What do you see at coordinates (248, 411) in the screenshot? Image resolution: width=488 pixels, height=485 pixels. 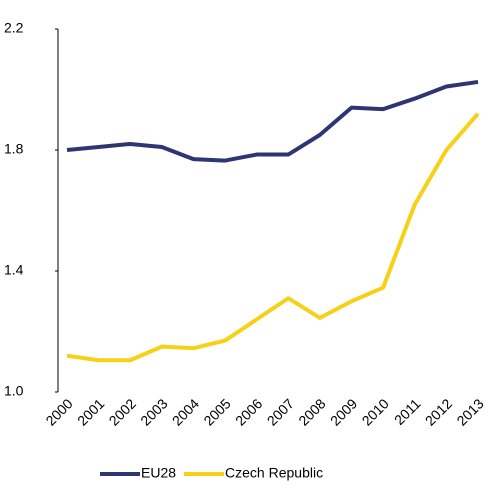 I see `x-tick-label: 2006` at bounding box center [248, 411].